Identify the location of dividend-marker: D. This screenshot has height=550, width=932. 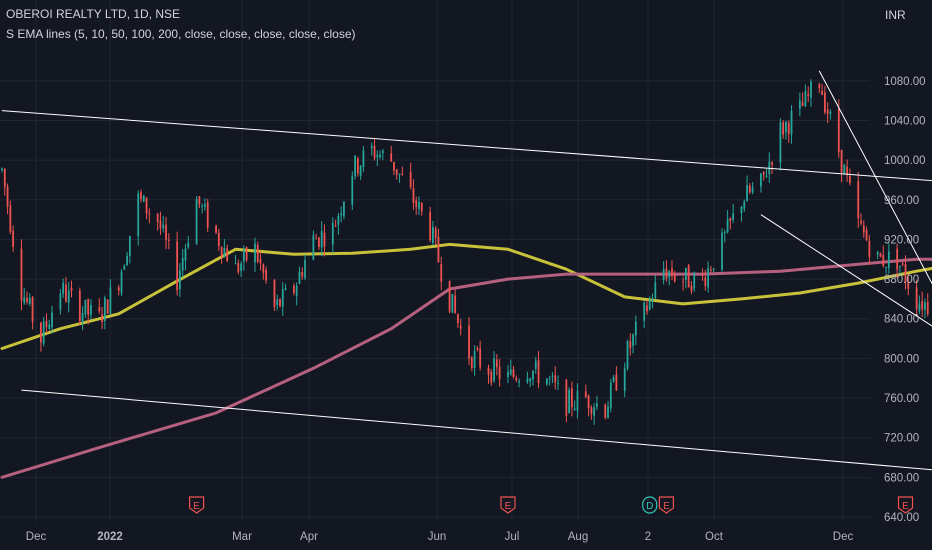
(650, 505).